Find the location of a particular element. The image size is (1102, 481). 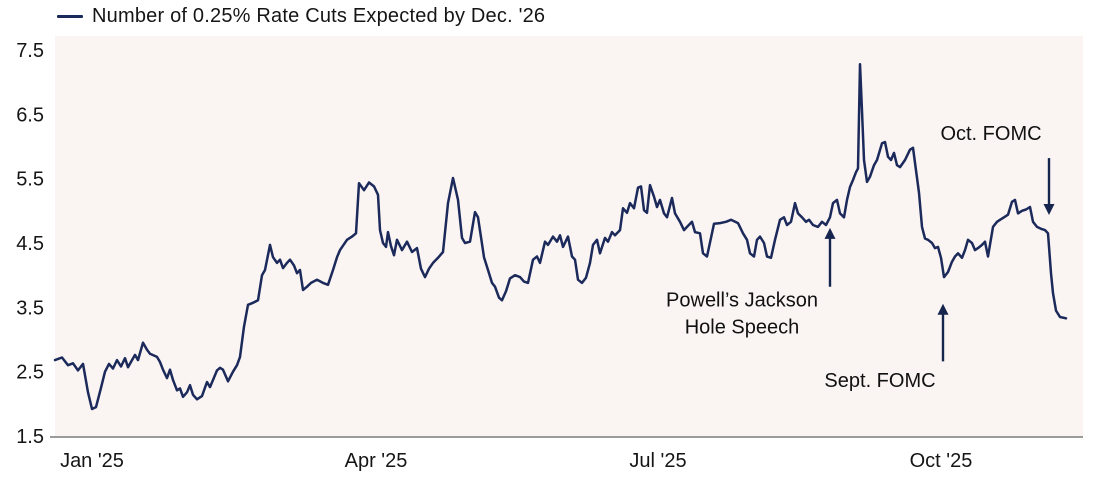

annotation-arrowhead-oct-fomc is located at coordinates (1049, 210).